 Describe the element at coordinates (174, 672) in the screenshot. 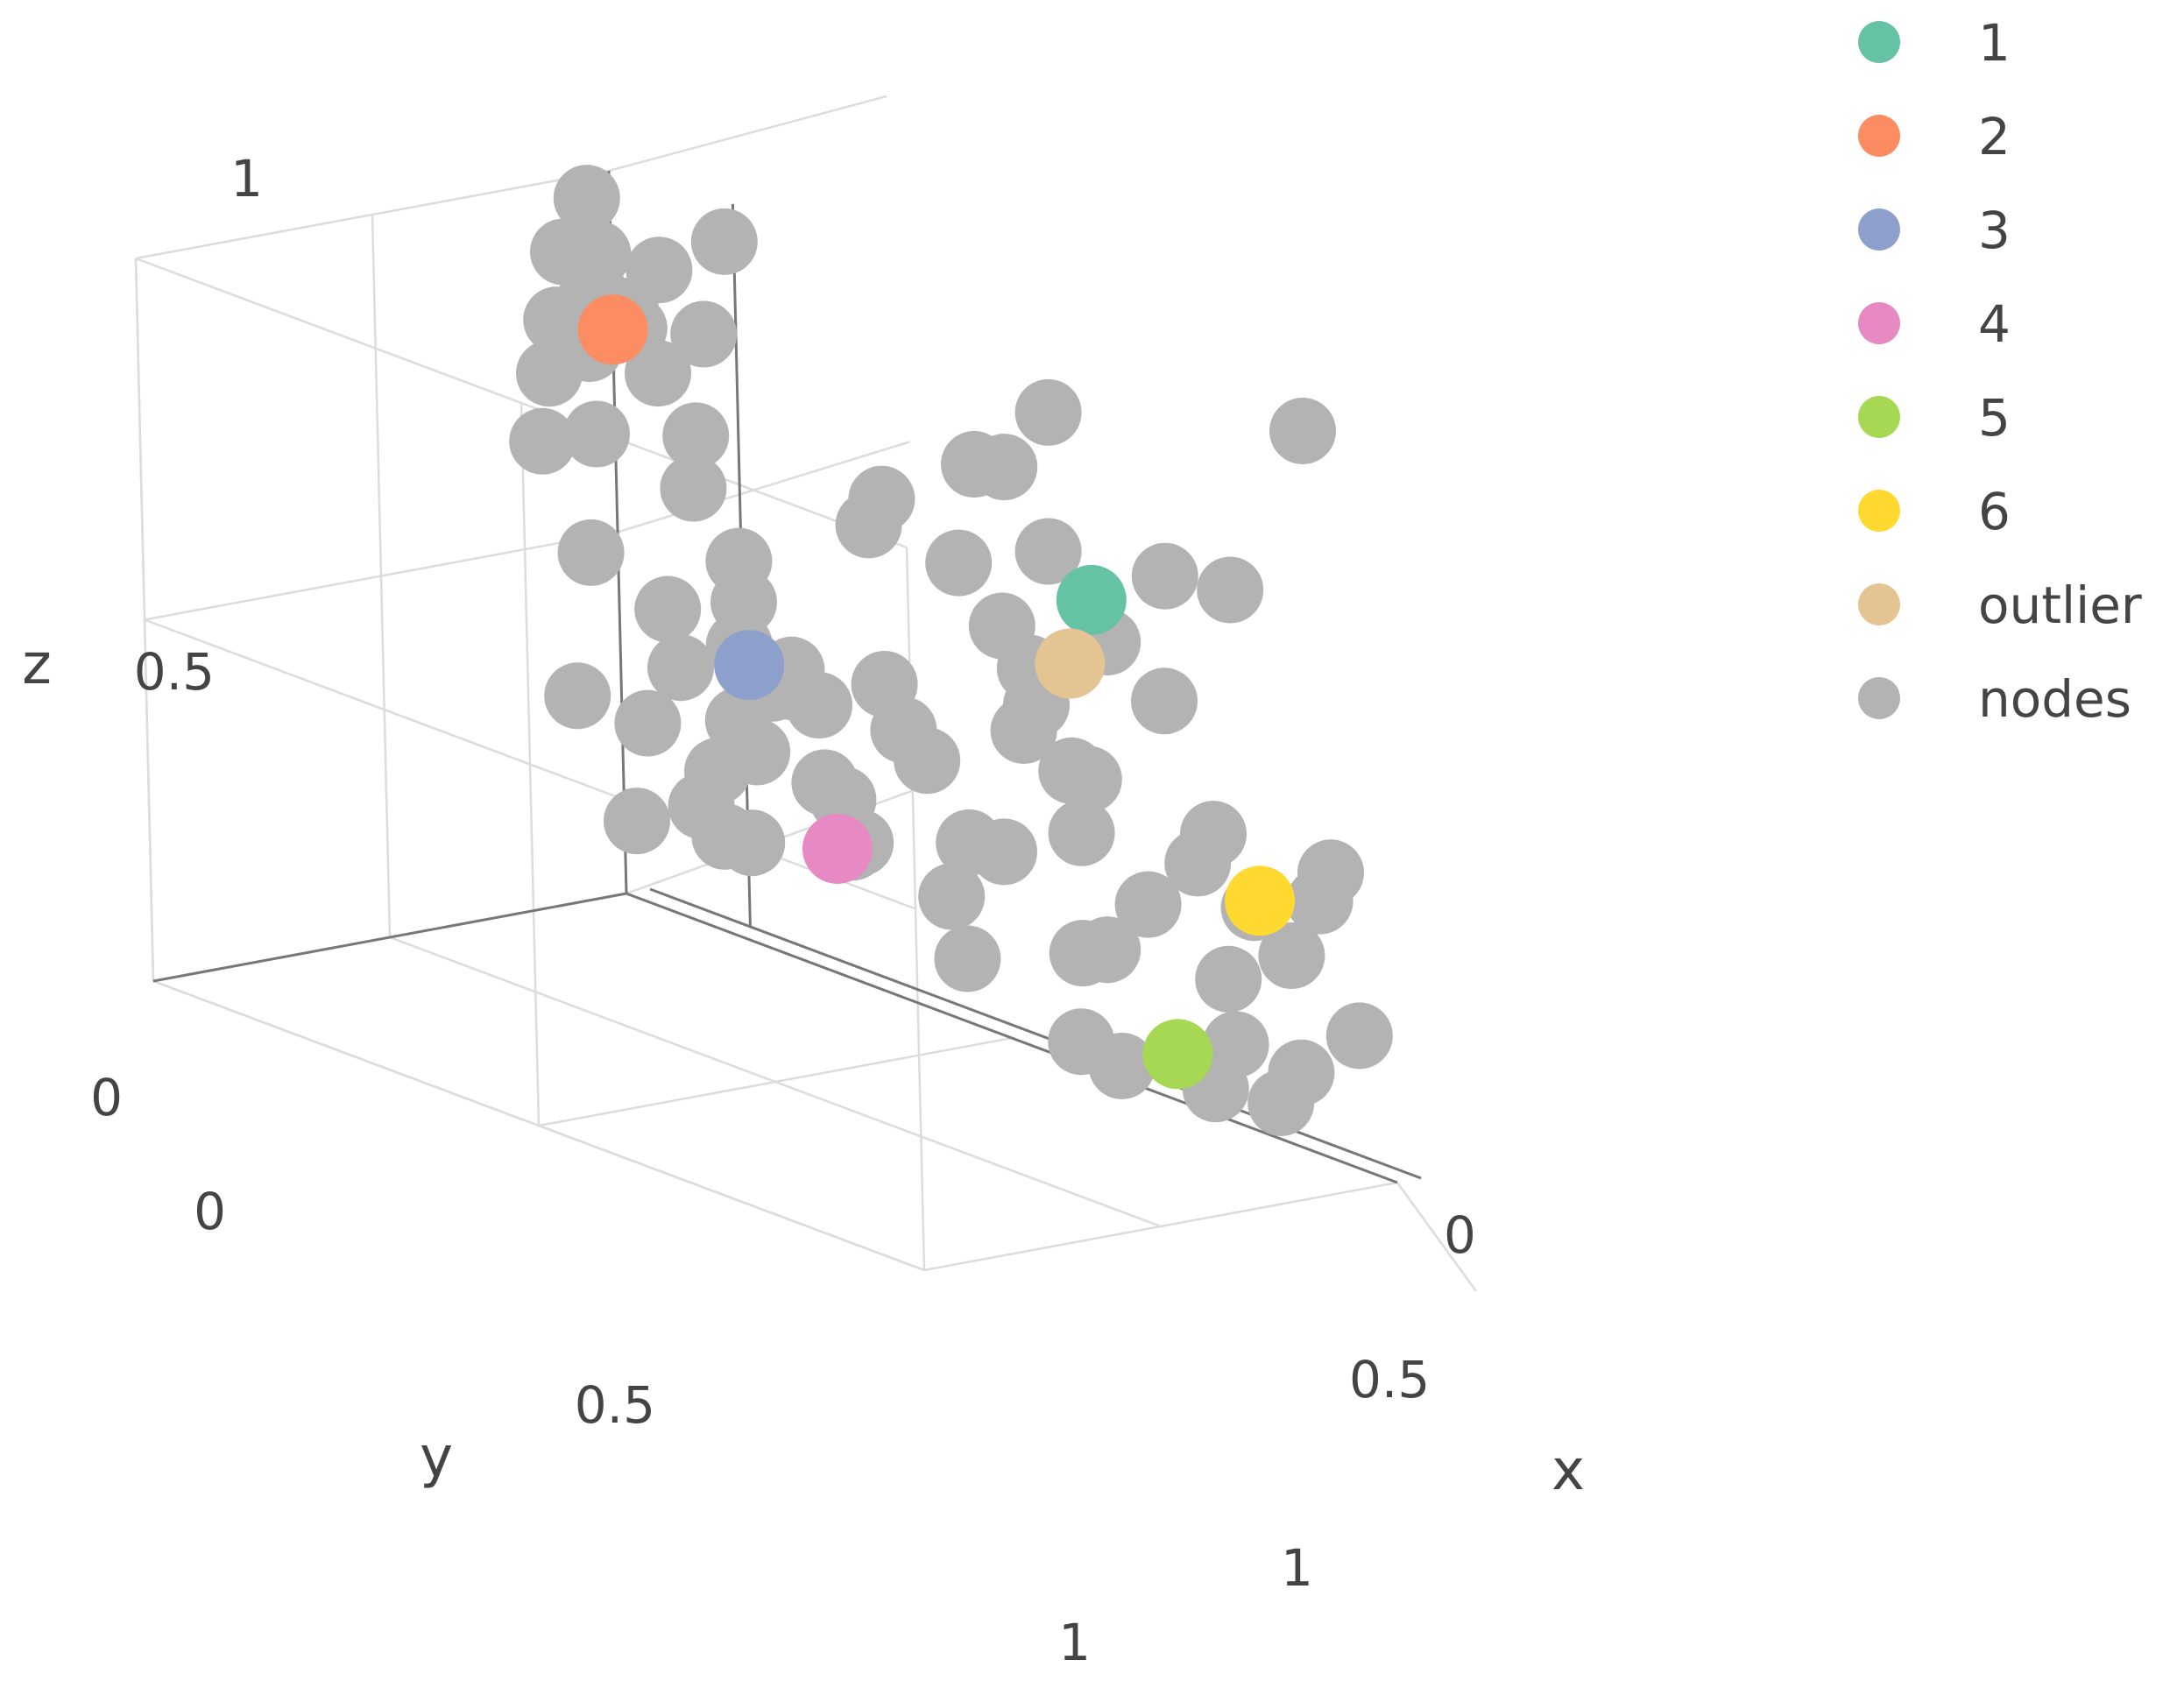

I see `z-tick-0.5: 0.5` at that location.